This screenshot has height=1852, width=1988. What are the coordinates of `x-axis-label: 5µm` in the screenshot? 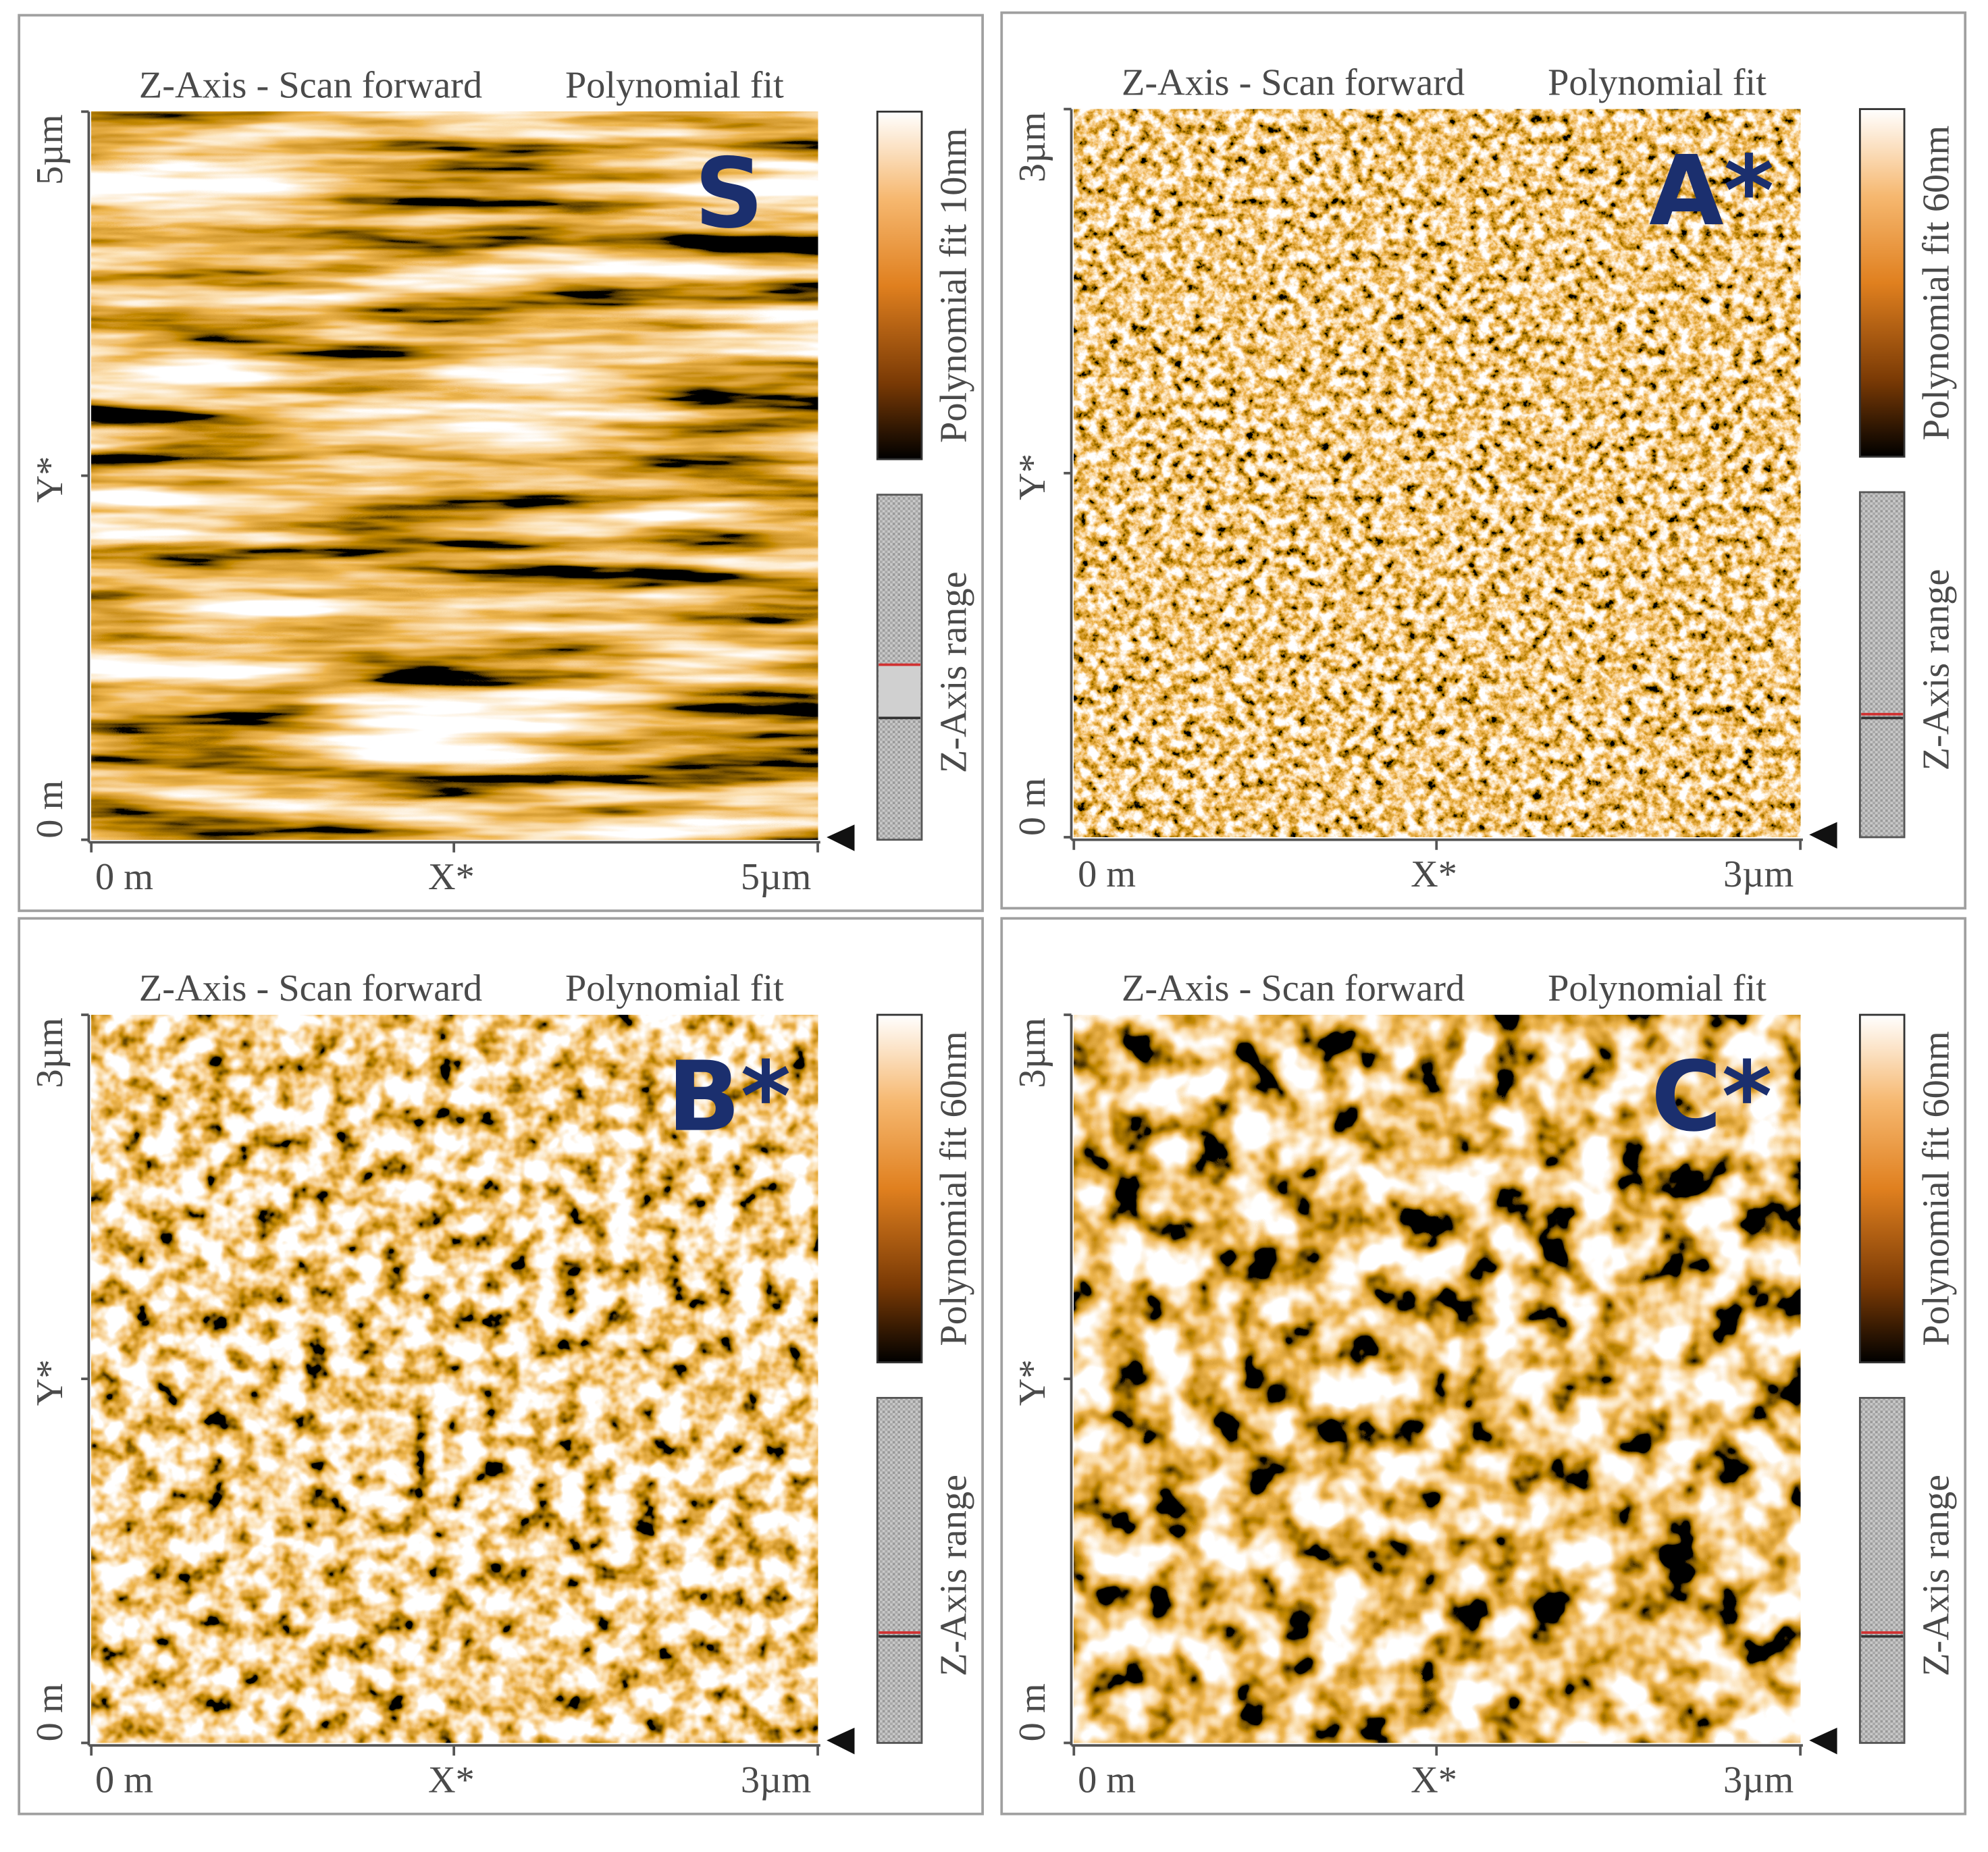 It's located at (776, 877).